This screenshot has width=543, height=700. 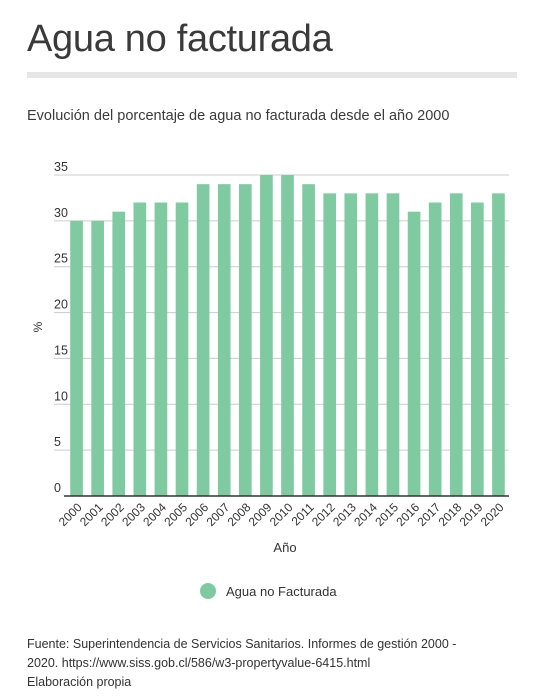 What do you see at coordinates (180, 39) in the screenshot?
I see `page-title: Agua no facturada` at bounding box center [180, 39].